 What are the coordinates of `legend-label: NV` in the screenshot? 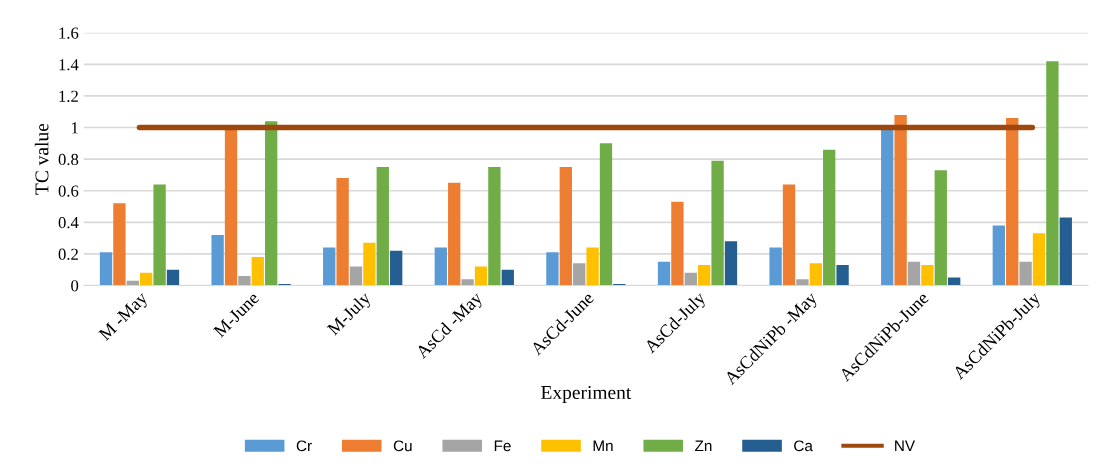 It's located at (905, 446).